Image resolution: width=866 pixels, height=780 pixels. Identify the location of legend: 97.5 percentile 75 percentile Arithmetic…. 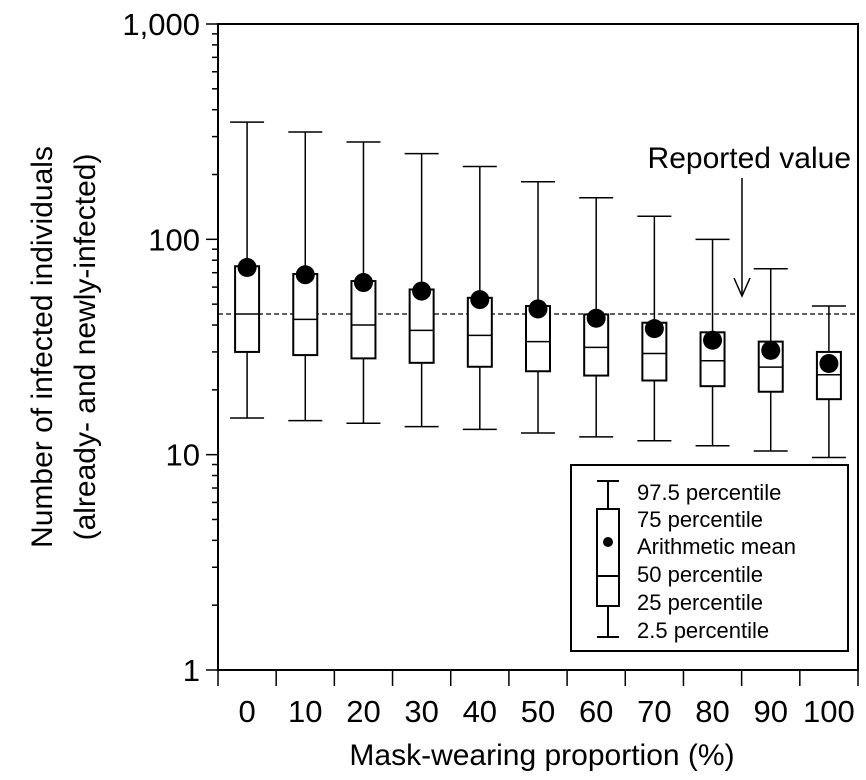
(709, 558).